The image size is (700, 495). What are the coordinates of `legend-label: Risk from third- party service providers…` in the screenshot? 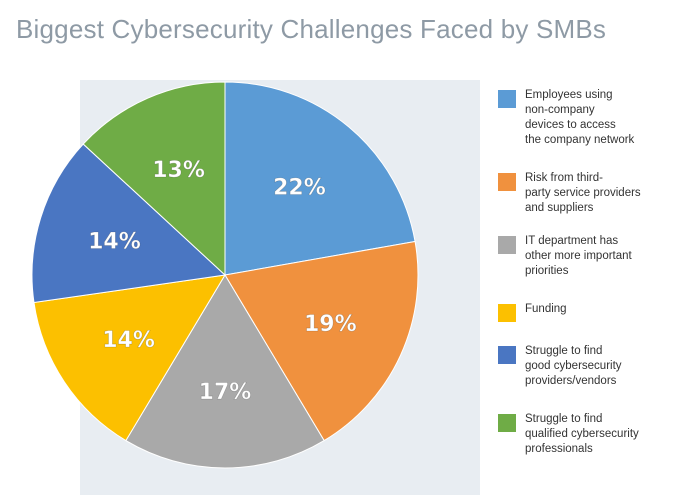 It's located at (583, 193).